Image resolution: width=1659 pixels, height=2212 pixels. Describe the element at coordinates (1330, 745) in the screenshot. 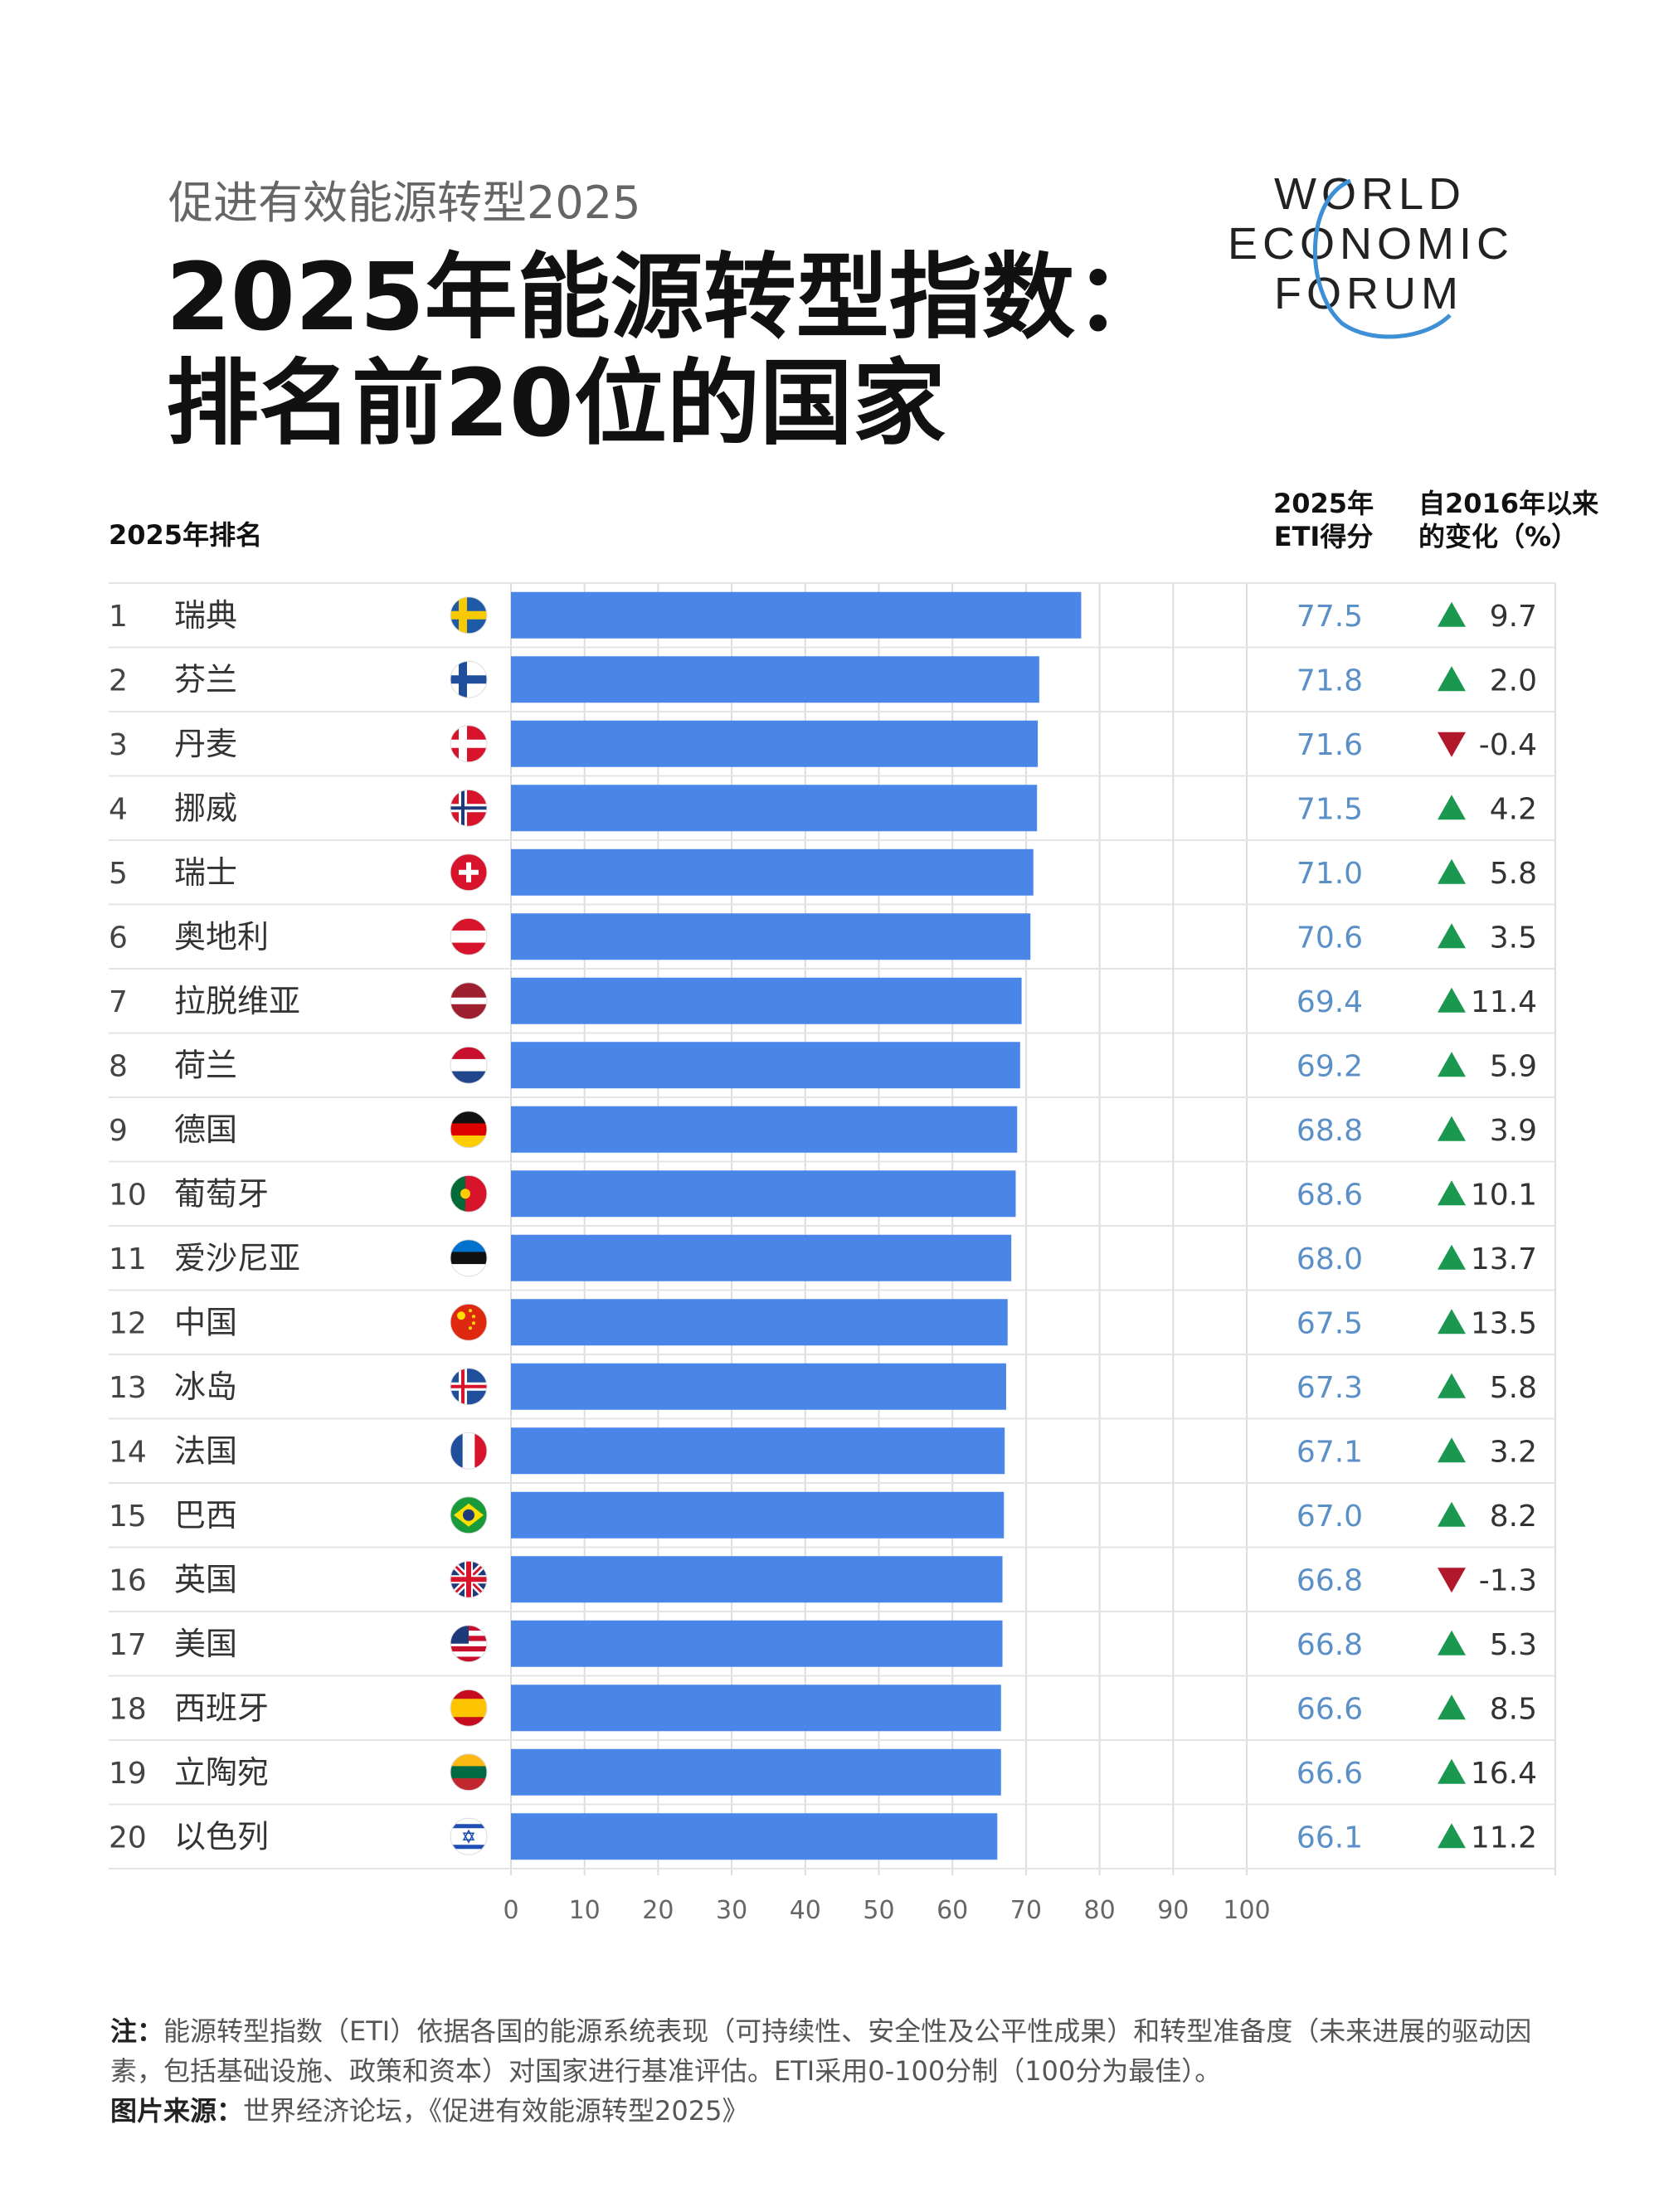

I see `score-label: 71.6` at that location.